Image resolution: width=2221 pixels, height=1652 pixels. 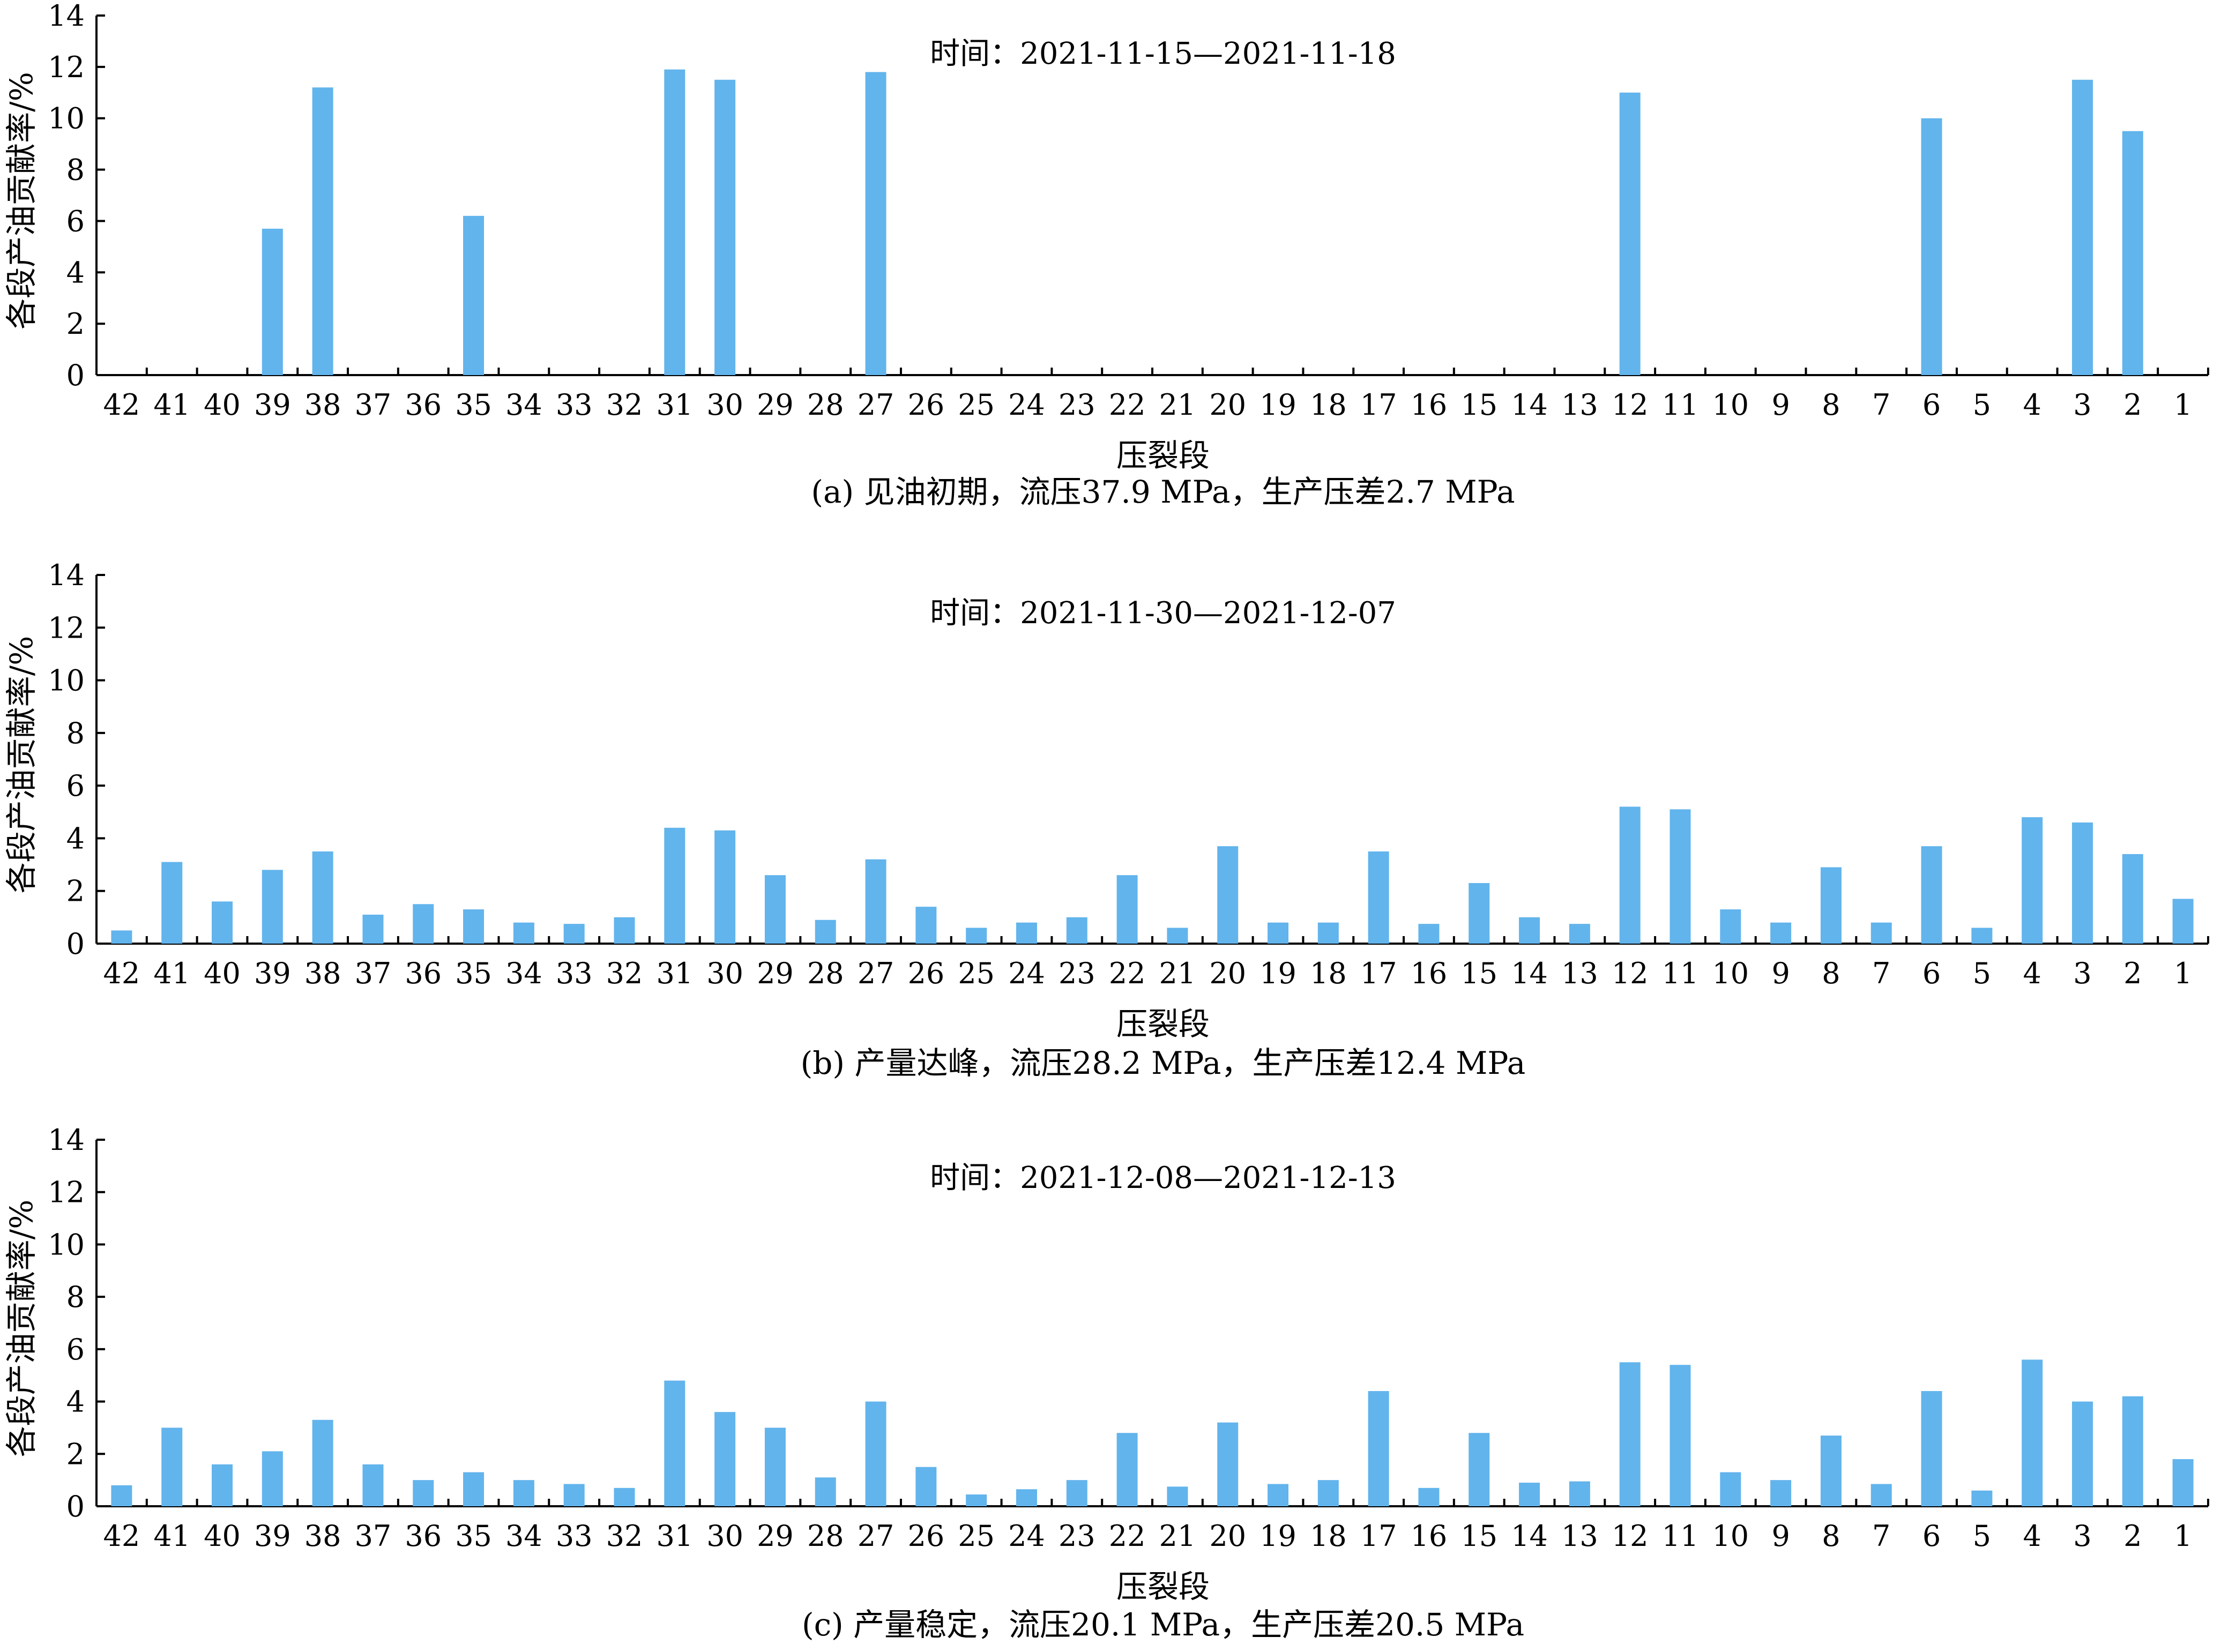 I want to click on x-tick-label: 25, so click(x=976, y=405).